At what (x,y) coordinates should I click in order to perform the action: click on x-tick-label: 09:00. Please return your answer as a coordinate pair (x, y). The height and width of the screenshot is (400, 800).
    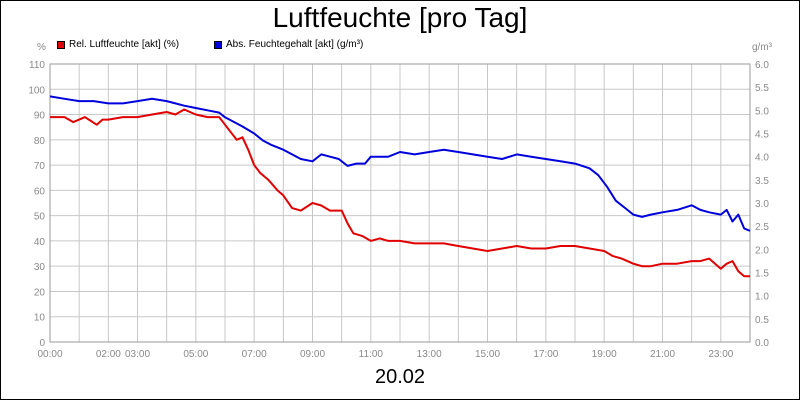
    Looking at the image, I should click on (312, 354).